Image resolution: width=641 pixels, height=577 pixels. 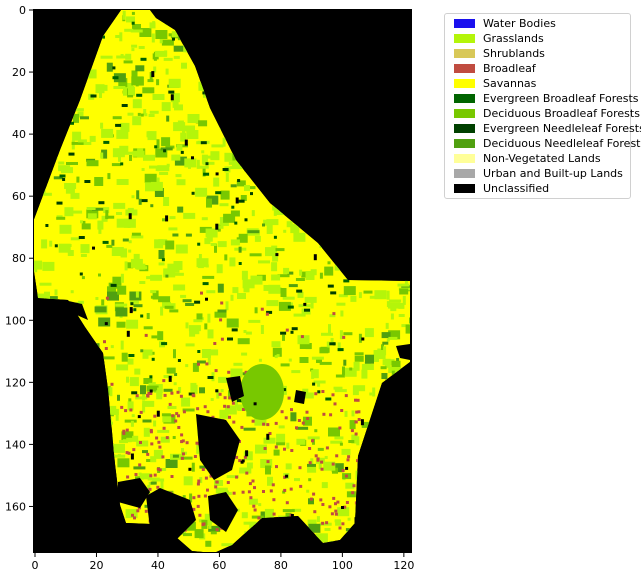 What do you see at coordinates (464, 68) in the screenshot?
I see `legend-swatch` at bounding box center [464, 68].